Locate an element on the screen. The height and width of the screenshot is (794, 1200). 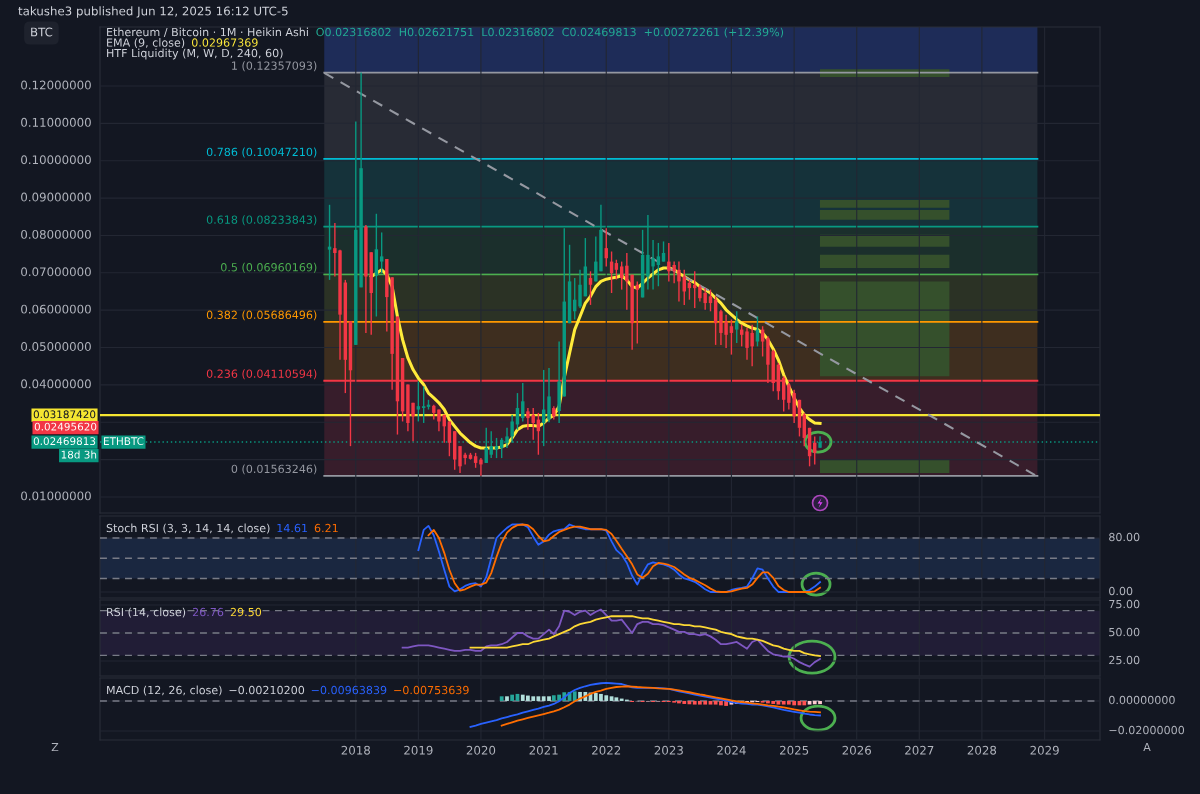
y-tick-label: 25.00 is located at coordinates (1124, 660).